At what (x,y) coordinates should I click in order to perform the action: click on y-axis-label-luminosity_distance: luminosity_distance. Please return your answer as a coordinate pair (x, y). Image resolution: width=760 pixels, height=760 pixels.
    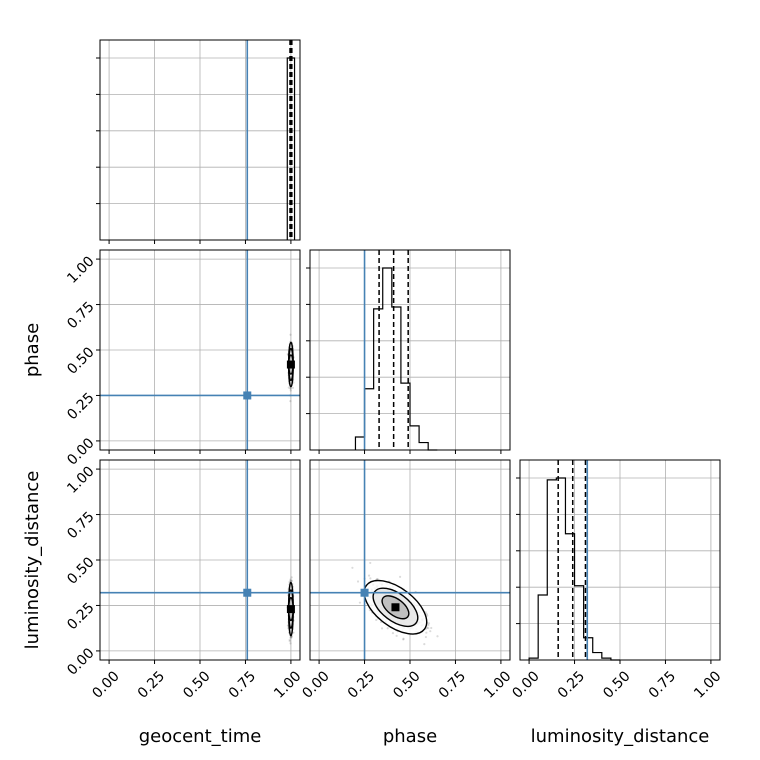
    Looking at the image, I should click on (32, 560).